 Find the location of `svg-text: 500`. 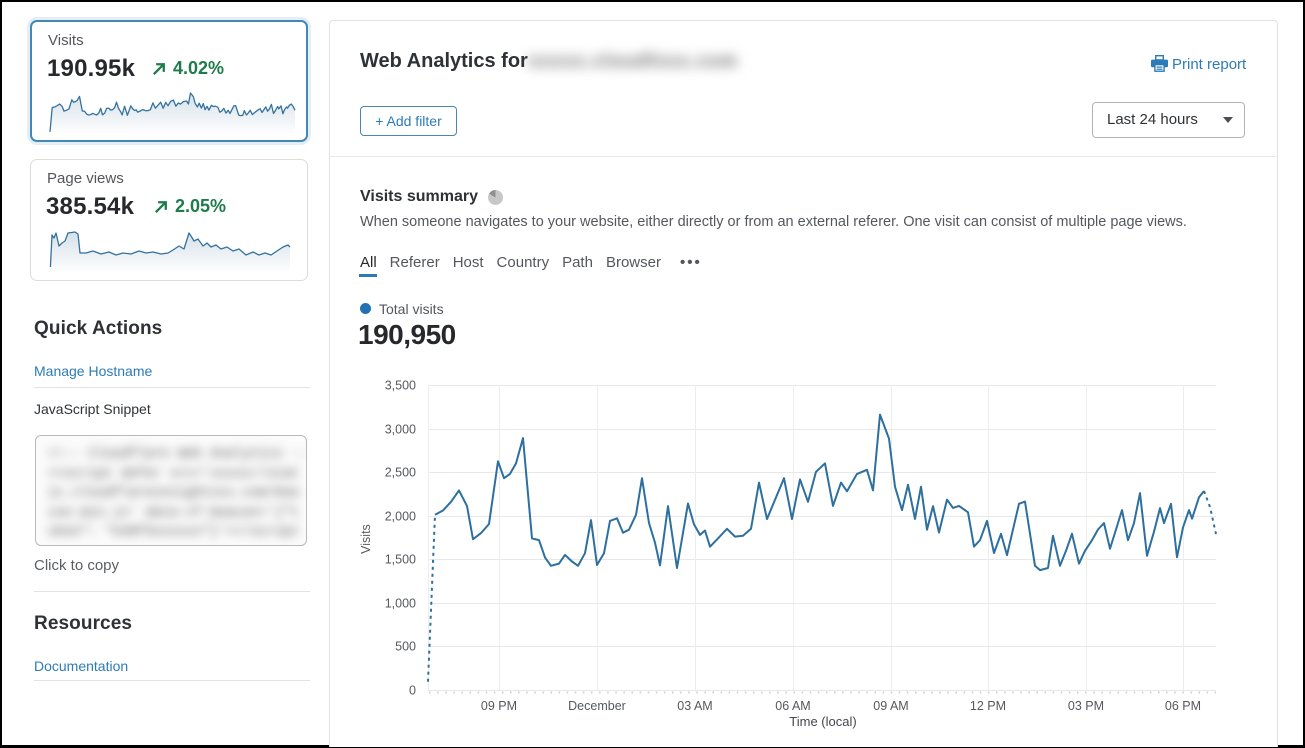

svg-text: 500 is located at coordinates (405, 647).